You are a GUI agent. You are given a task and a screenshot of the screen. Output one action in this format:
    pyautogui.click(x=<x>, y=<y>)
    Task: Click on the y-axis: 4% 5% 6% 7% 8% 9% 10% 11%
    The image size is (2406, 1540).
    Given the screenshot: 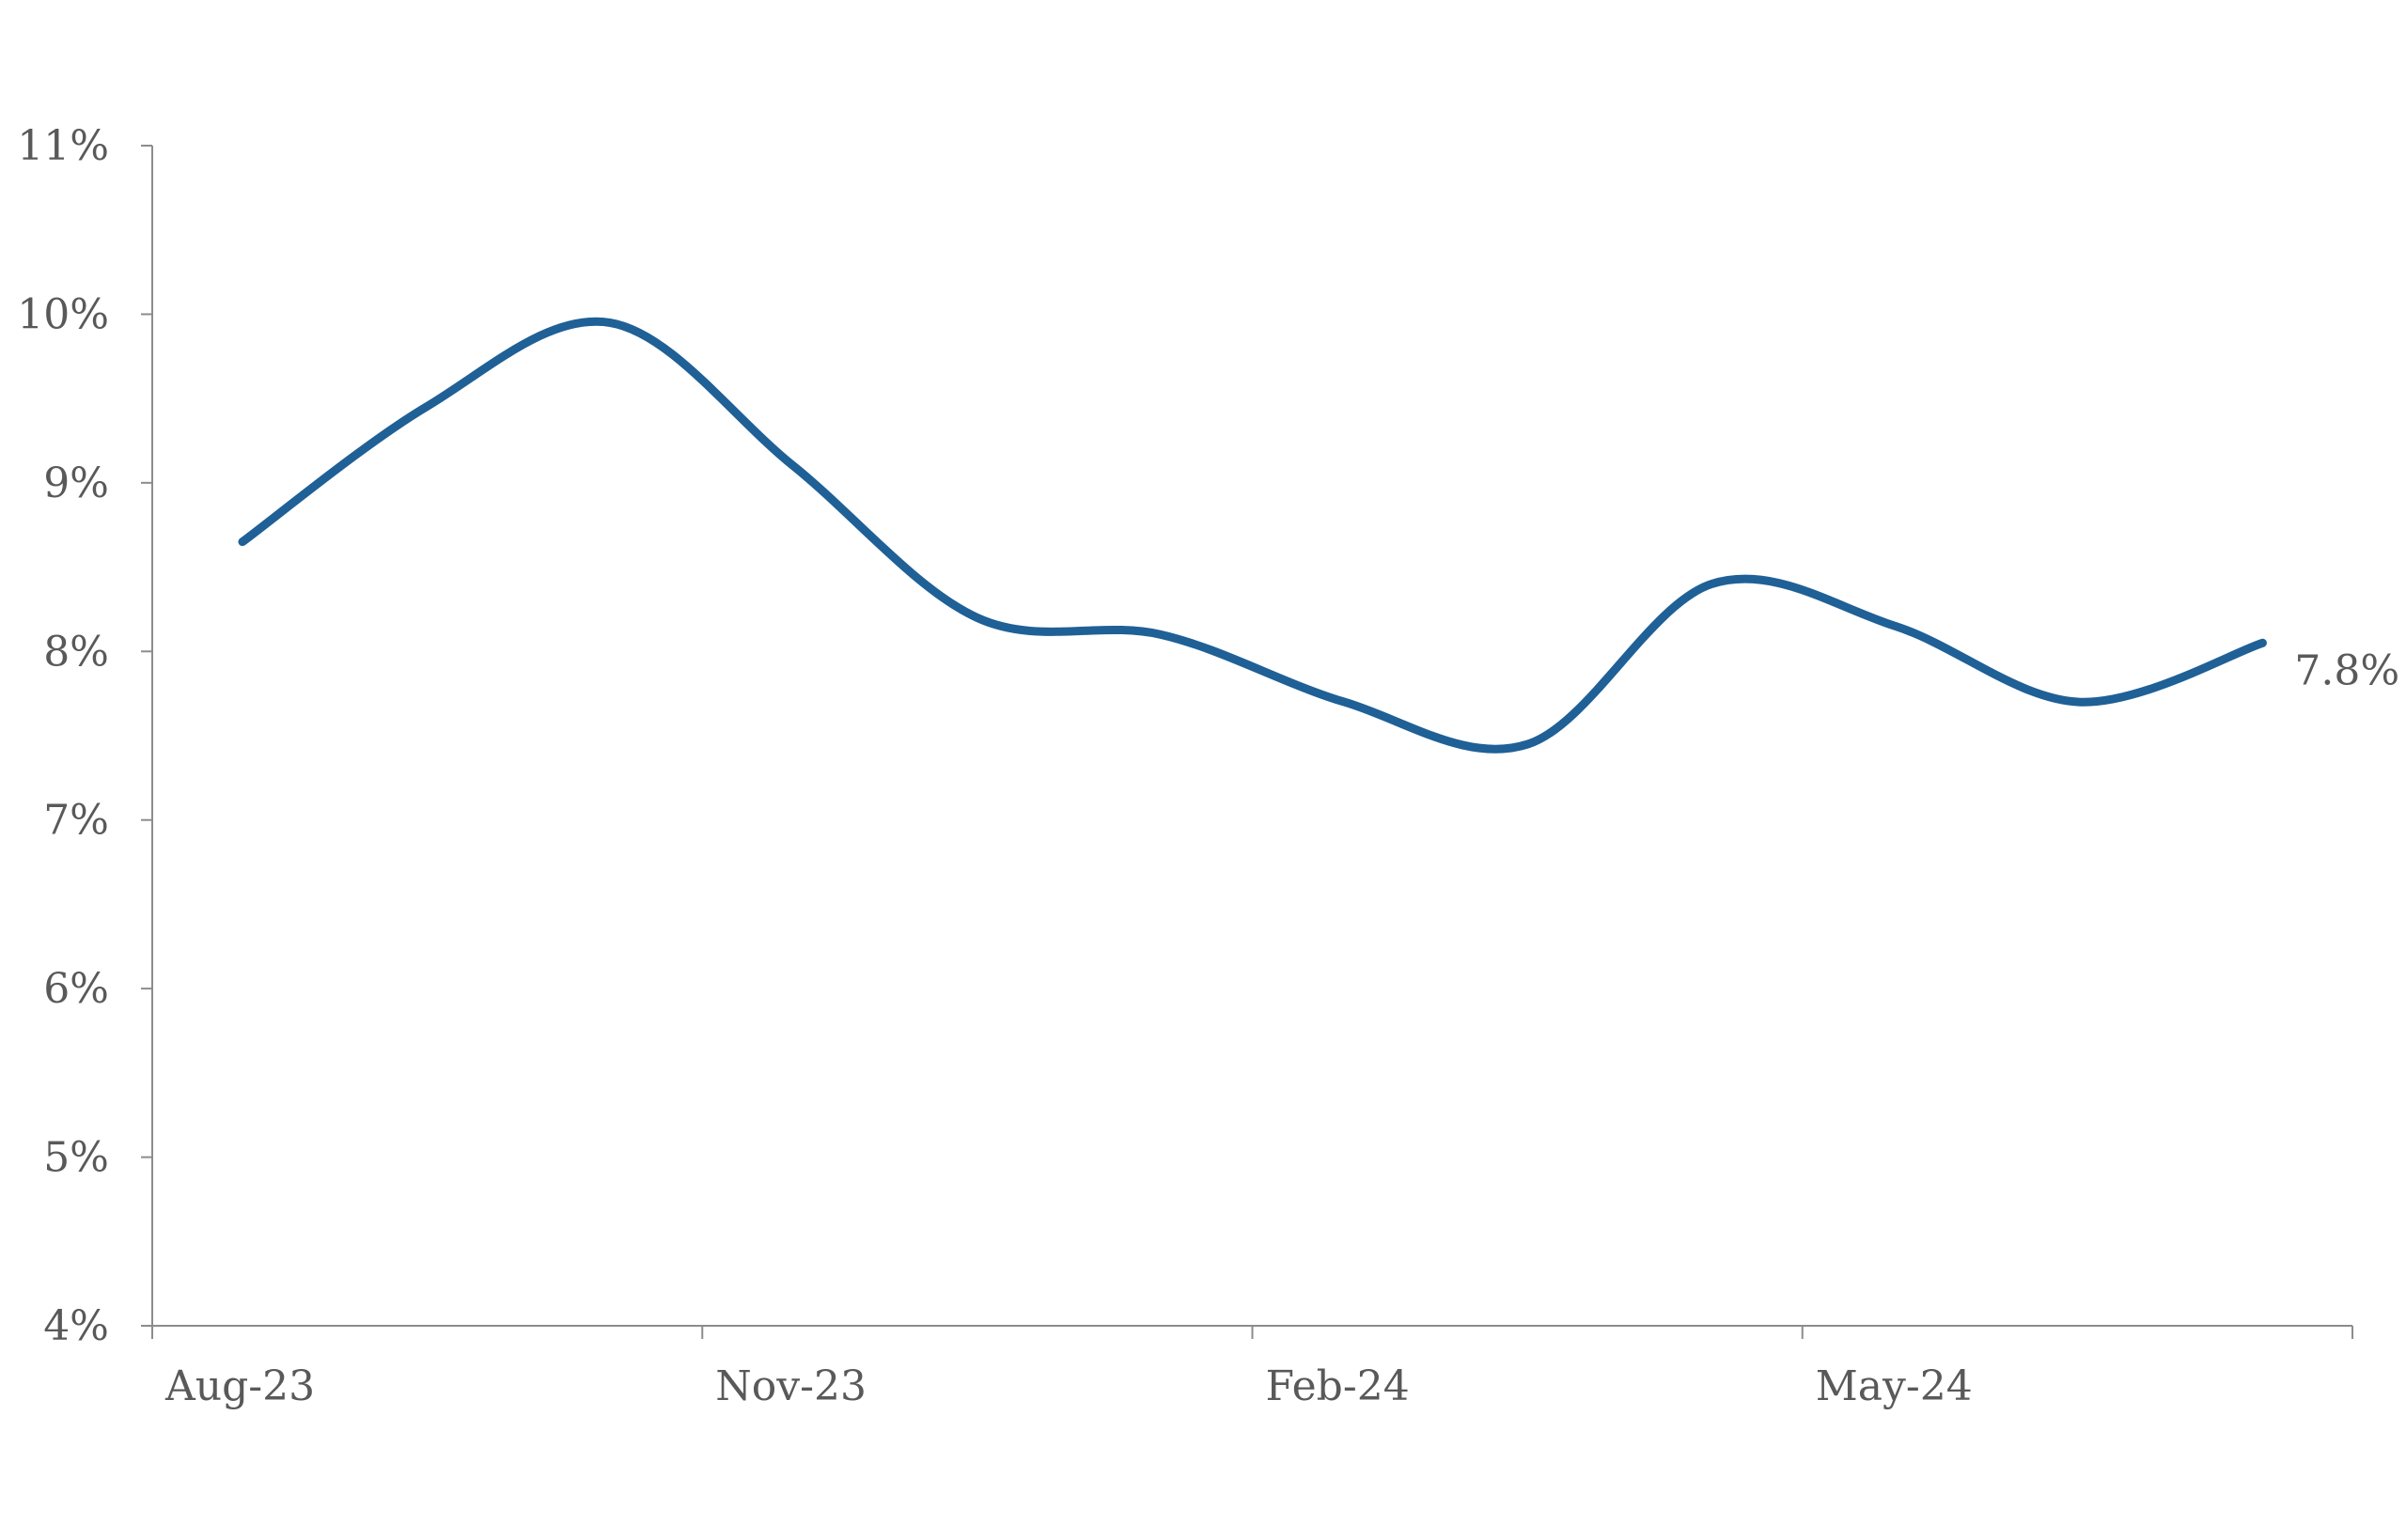 What is the action you would take?
    pyautogui.click(x=85, y=736)
    